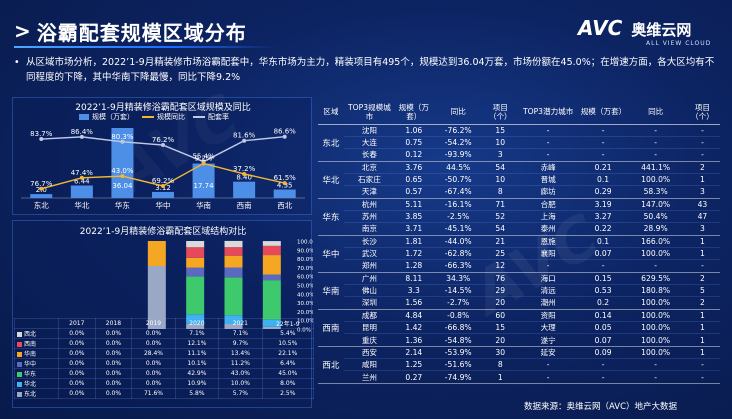 The height and width of the screenshot is (419, 732). Describe the element at coordinates (458, 217) in the screenshot. I see `table-cell: -2.5%` at that location.